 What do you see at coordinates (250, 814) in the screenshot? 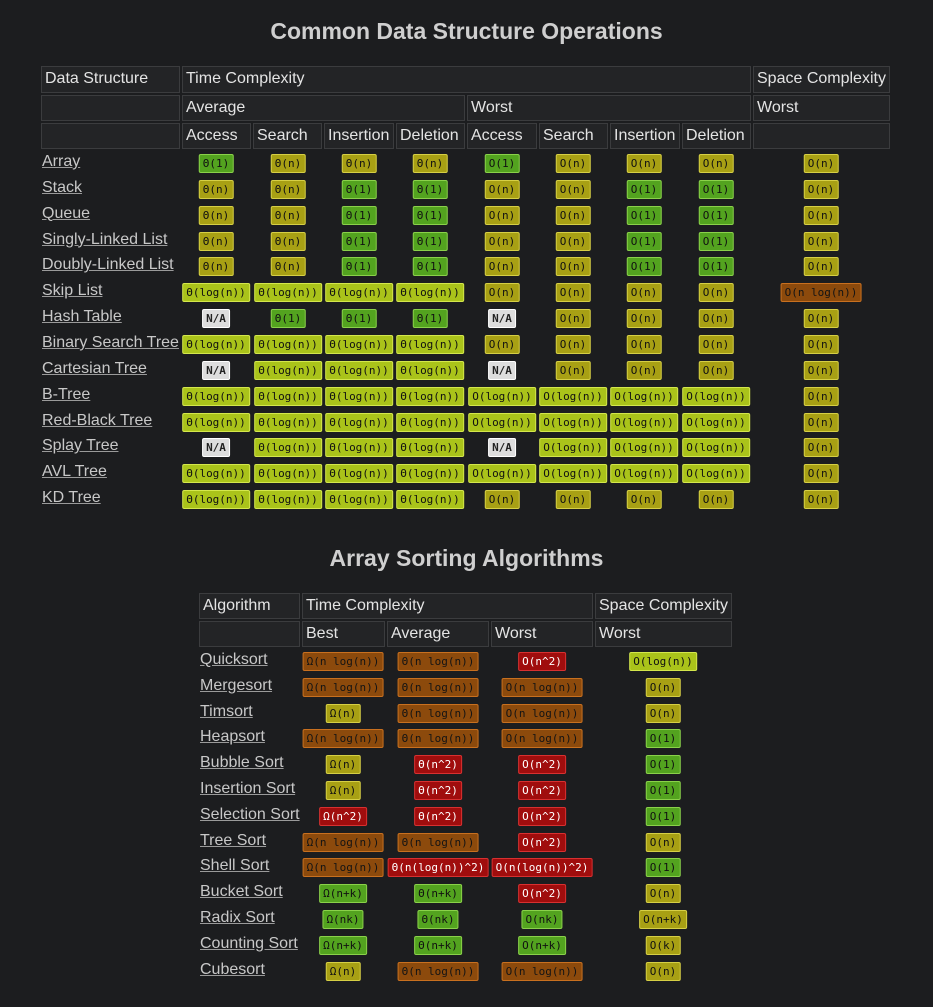
I see `row-name-link: Selection Sort` at bounding box center [250, 814].